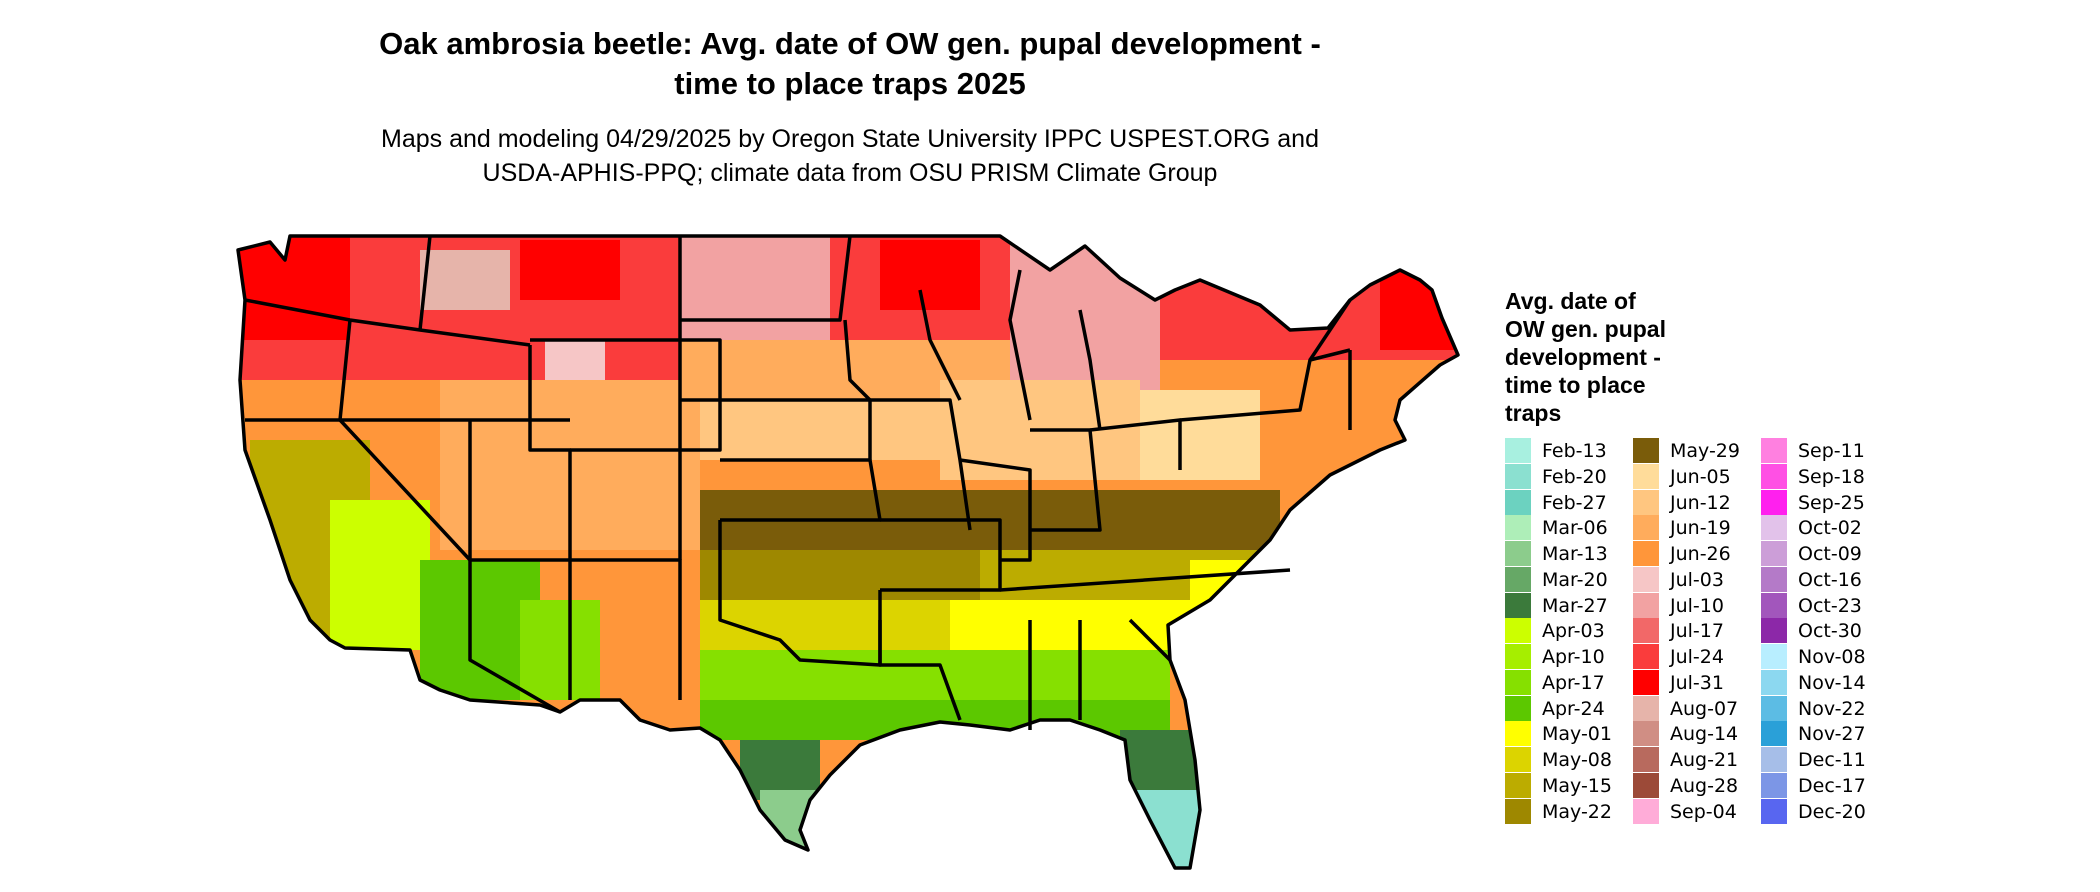 Image resolution: width=2100 pixels, height=892 pixels. I want to click on map-title-line-2: time to place traps 2025, so click(850, 83).